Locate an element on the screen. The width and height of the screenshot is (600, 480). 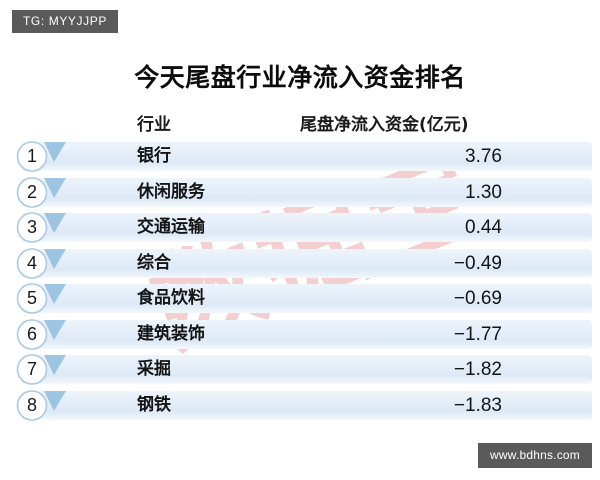
industry-name: 综合 is located at coordinates (154, 262).